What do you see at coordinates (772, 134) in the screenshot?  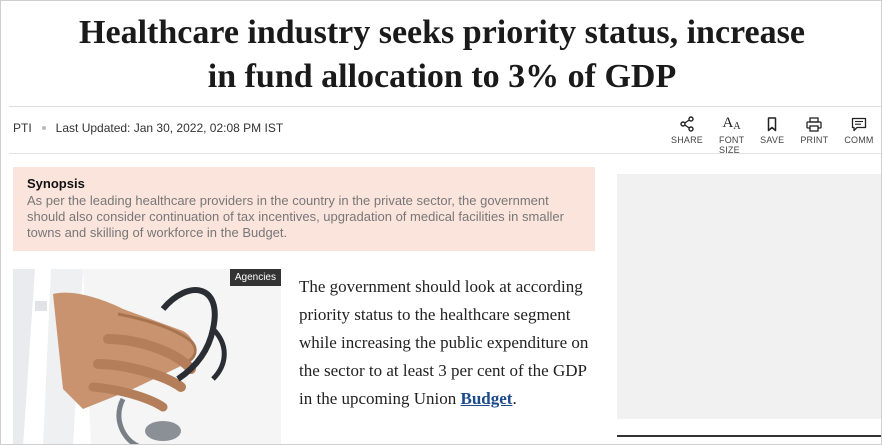 I see `save-button: SAVE` at bounding box center [772, 134].